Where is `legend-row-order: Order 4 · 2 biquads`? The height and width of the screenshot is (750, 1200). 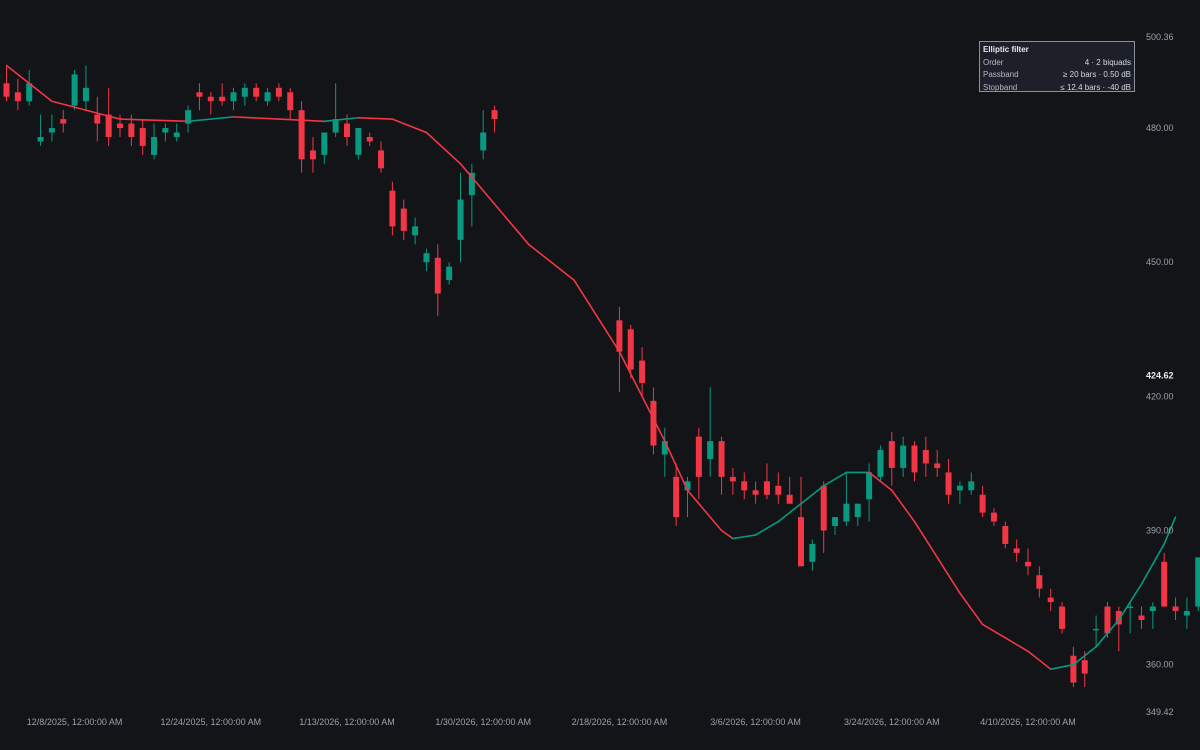 legend-row-order: Order 4 · 2 biquads is located at coordinates (1057, 63).